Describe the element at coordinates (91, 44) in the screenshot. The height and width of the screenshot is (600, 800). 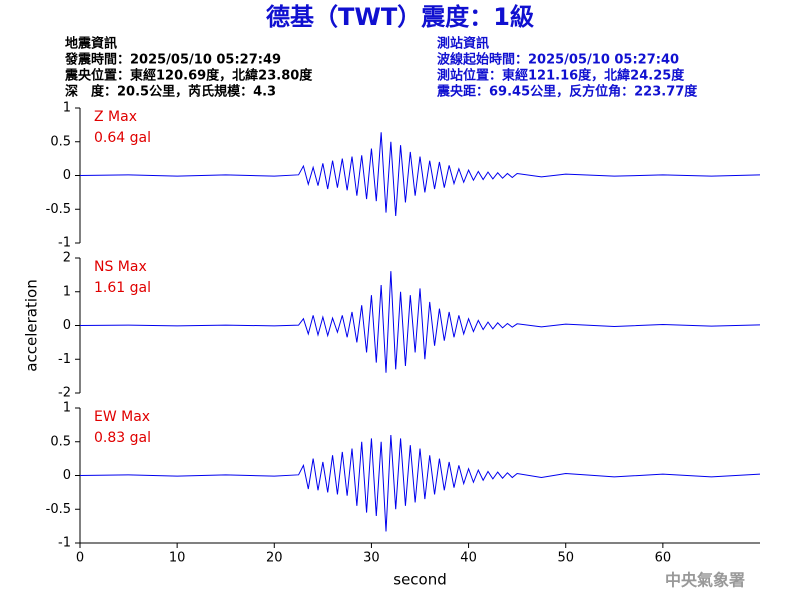
I see `info-line: 地震資訊` at that location.